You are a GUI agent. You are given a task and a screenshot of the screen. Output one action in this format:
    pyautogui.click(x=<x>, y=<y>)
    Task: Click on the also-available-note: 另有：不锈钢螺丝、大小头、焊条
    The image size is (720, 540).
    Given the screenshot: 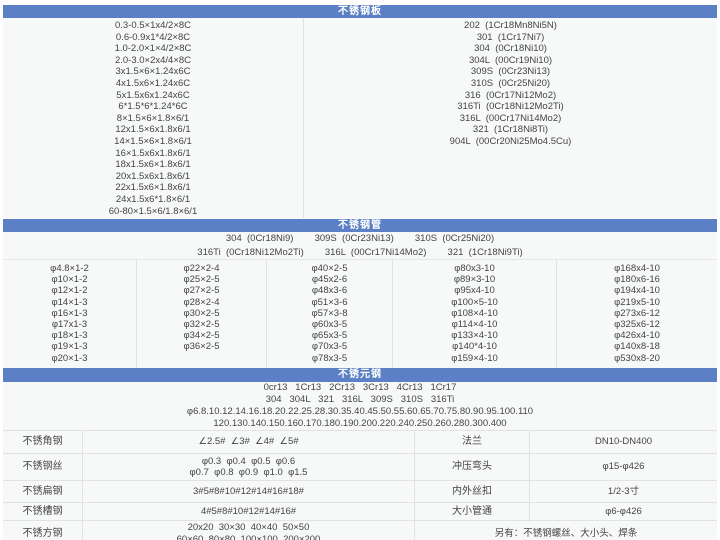 What is the action you would take?
    pyautogui.click(x=566, y=533)
    